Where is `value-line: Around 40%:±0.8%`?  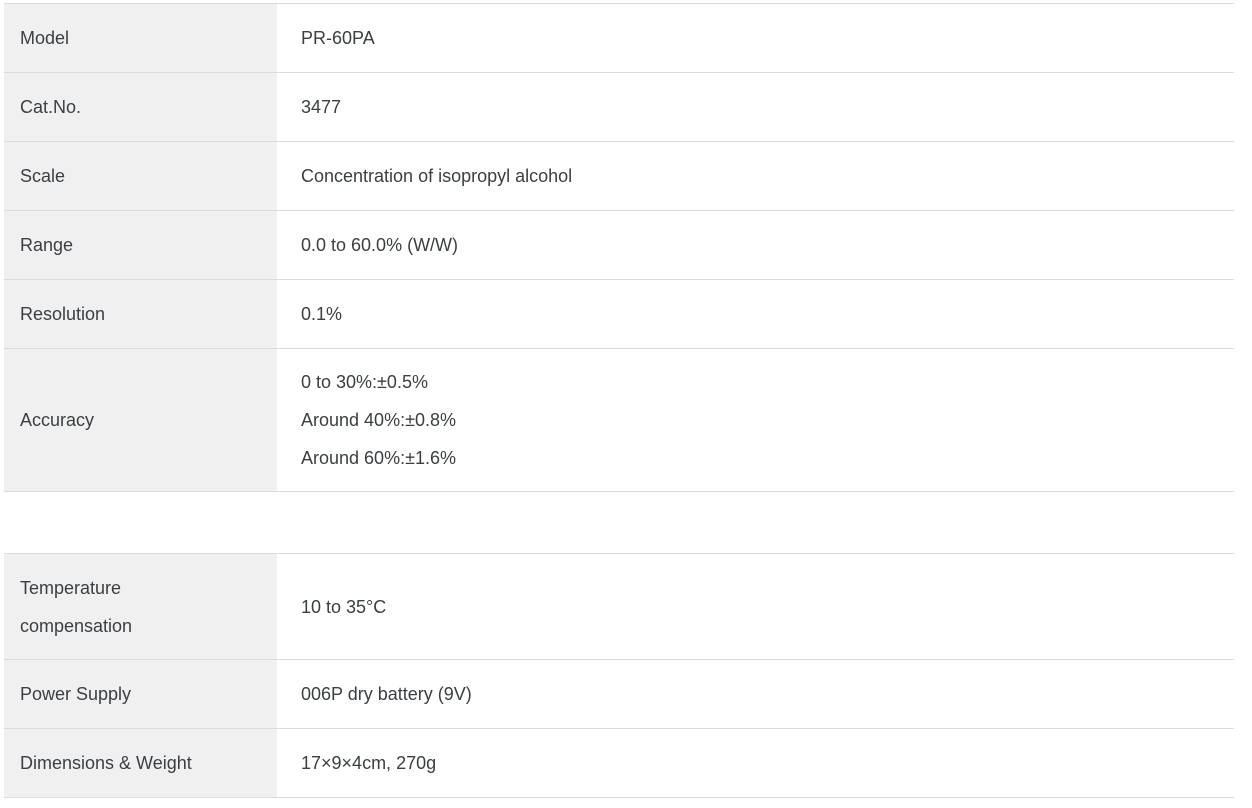
value-line: Around 40%:±0.8% is located at coordinates (378, 420).